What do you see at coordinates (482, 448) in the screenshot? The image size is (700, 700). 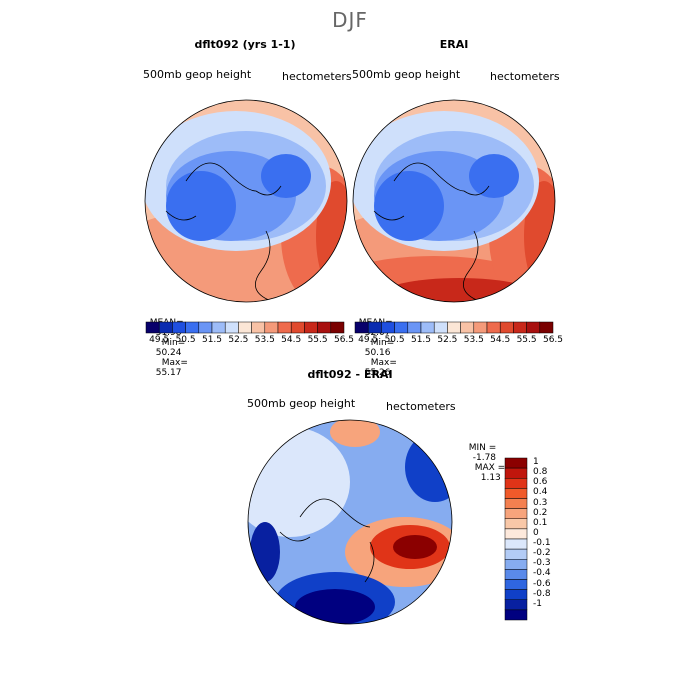 I see `min-label: MIN =` at bounding box center [482, 448].